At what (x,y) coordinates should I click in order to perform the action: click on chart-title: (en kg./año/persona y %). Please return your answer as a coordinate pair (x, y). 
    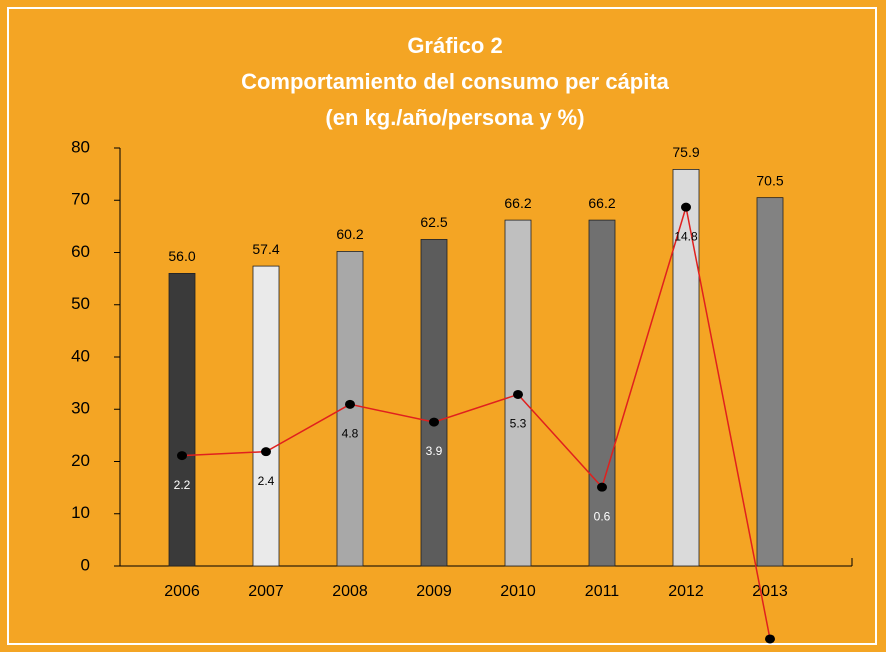
    Looking at the image, I should click on (454, 117).